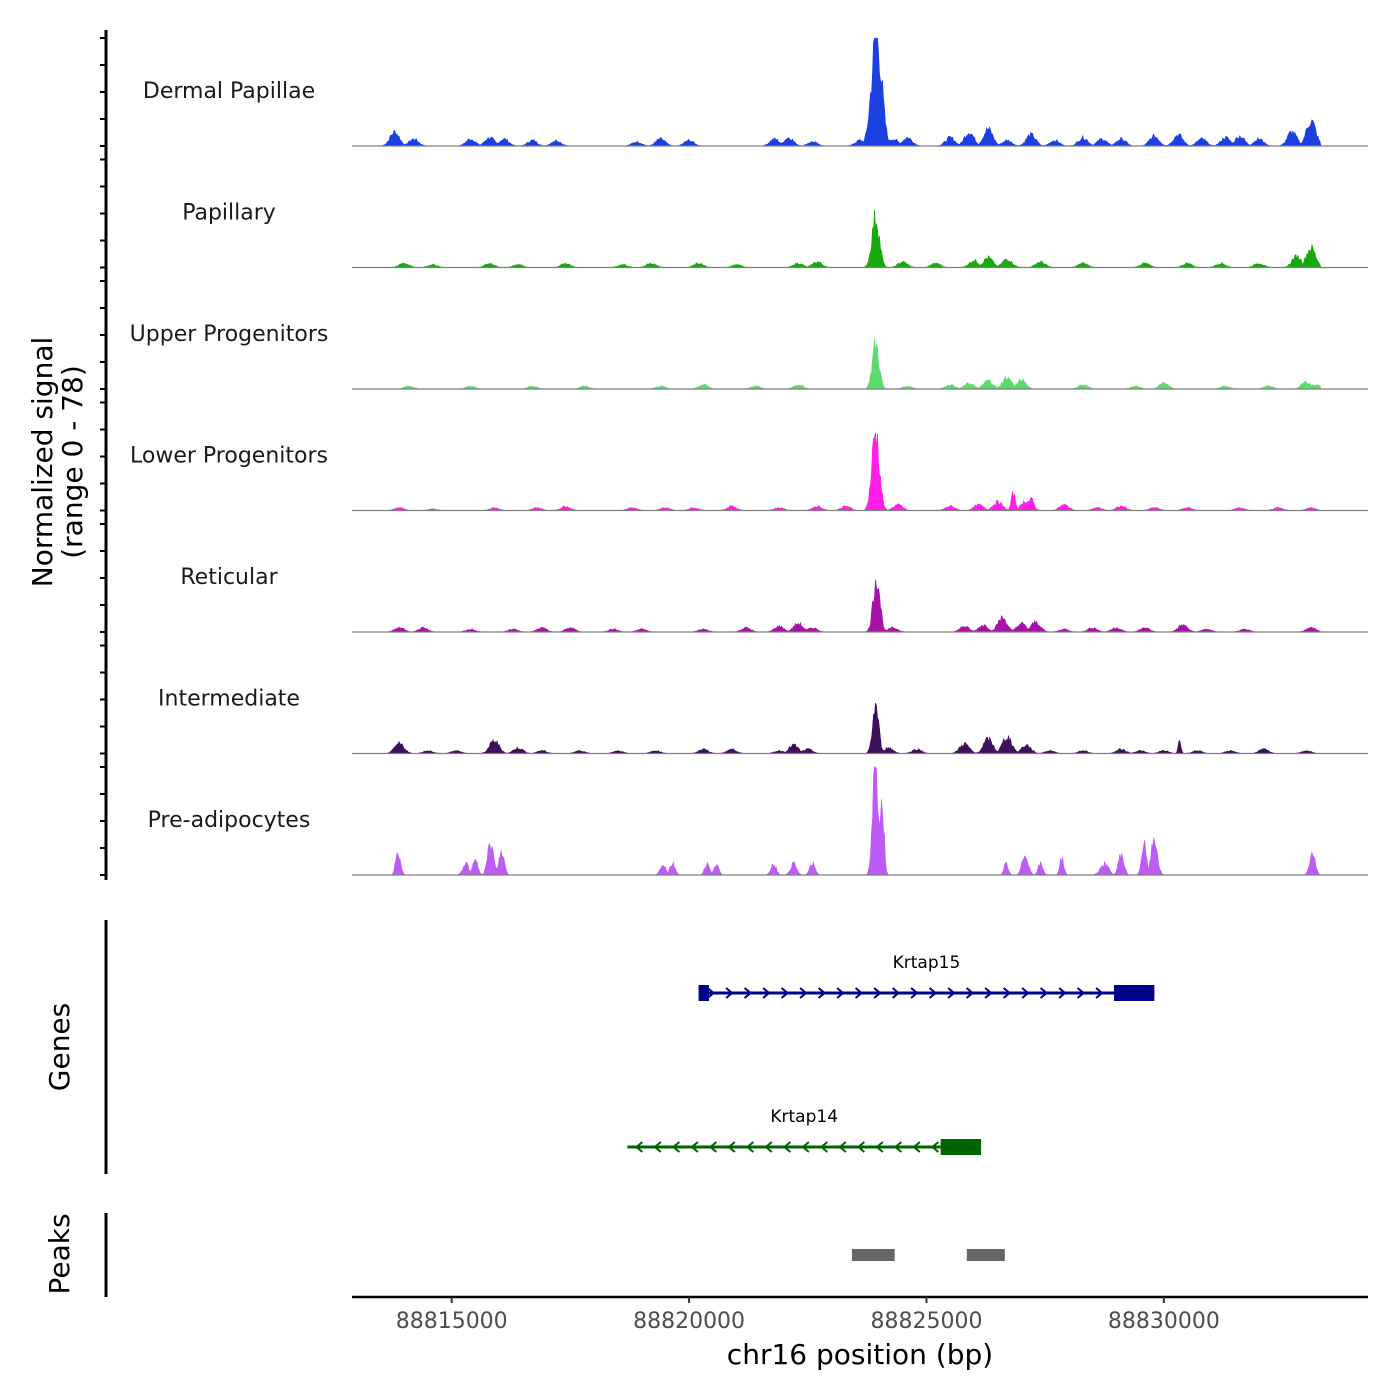  Describe the element at coordinates (629, 1047) in the screenshot. I see `genes-track: Krtap15 Krtap14` at that location.